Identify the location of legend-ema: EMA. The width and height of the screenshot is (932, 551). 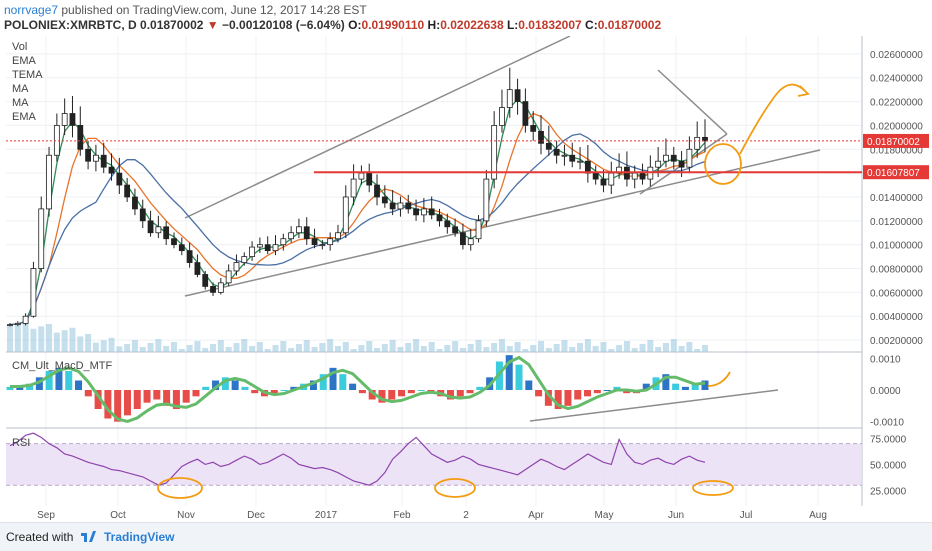
(24, 61).